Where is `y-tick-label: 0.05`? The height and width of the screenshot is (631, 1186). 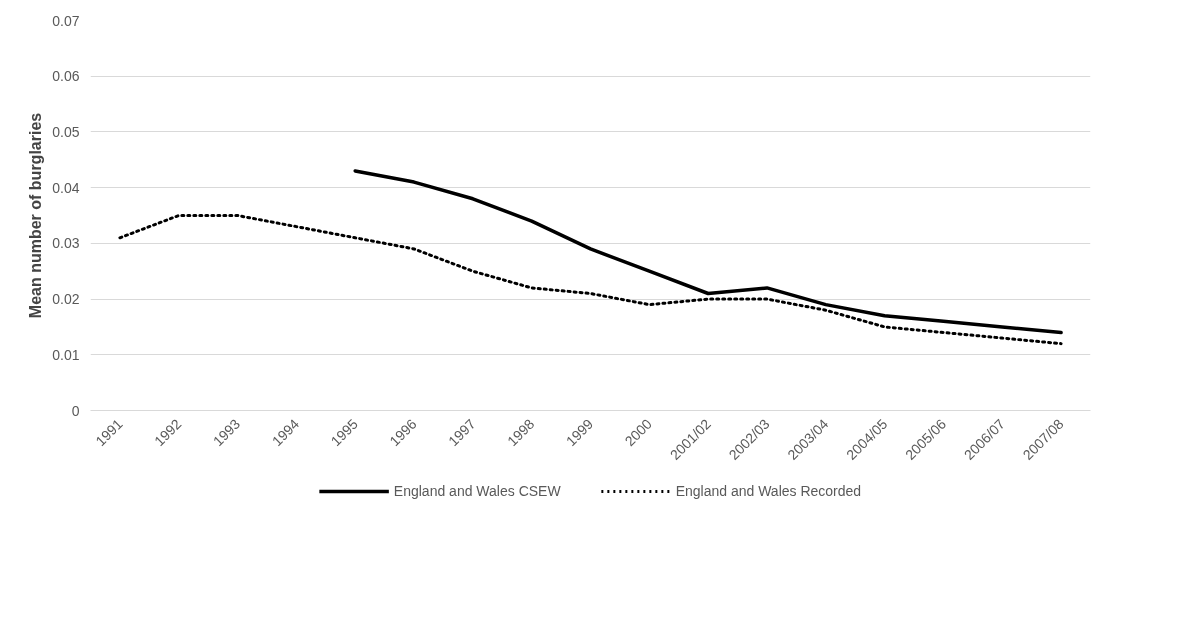
y-tick-label: 0.05 is located at coordinates (66, 131).